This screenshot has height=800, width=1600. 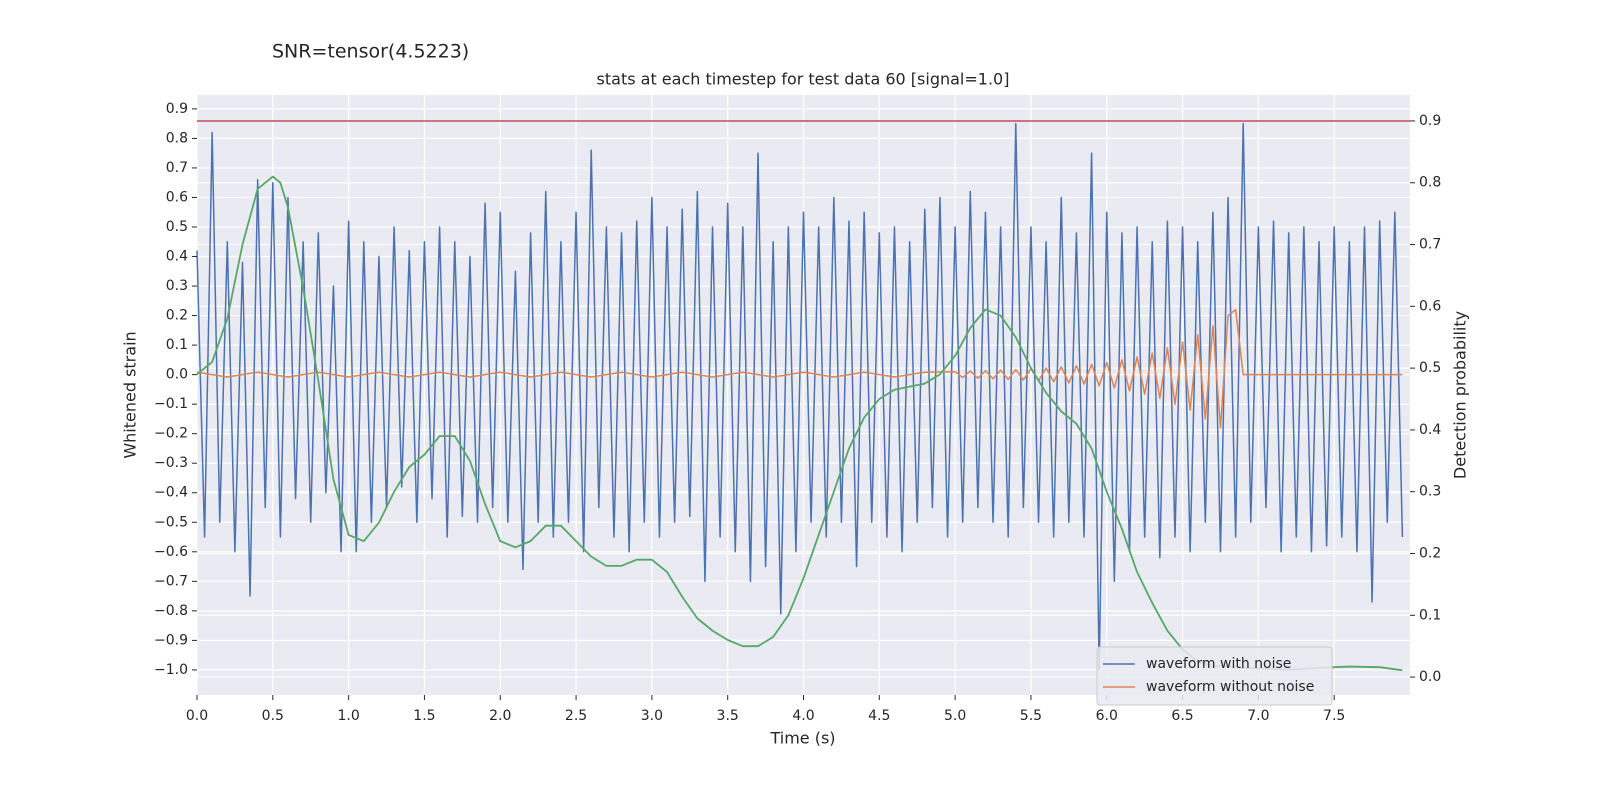 I want to click on y-tick-label: 0.5, so click(x=177, y=227).